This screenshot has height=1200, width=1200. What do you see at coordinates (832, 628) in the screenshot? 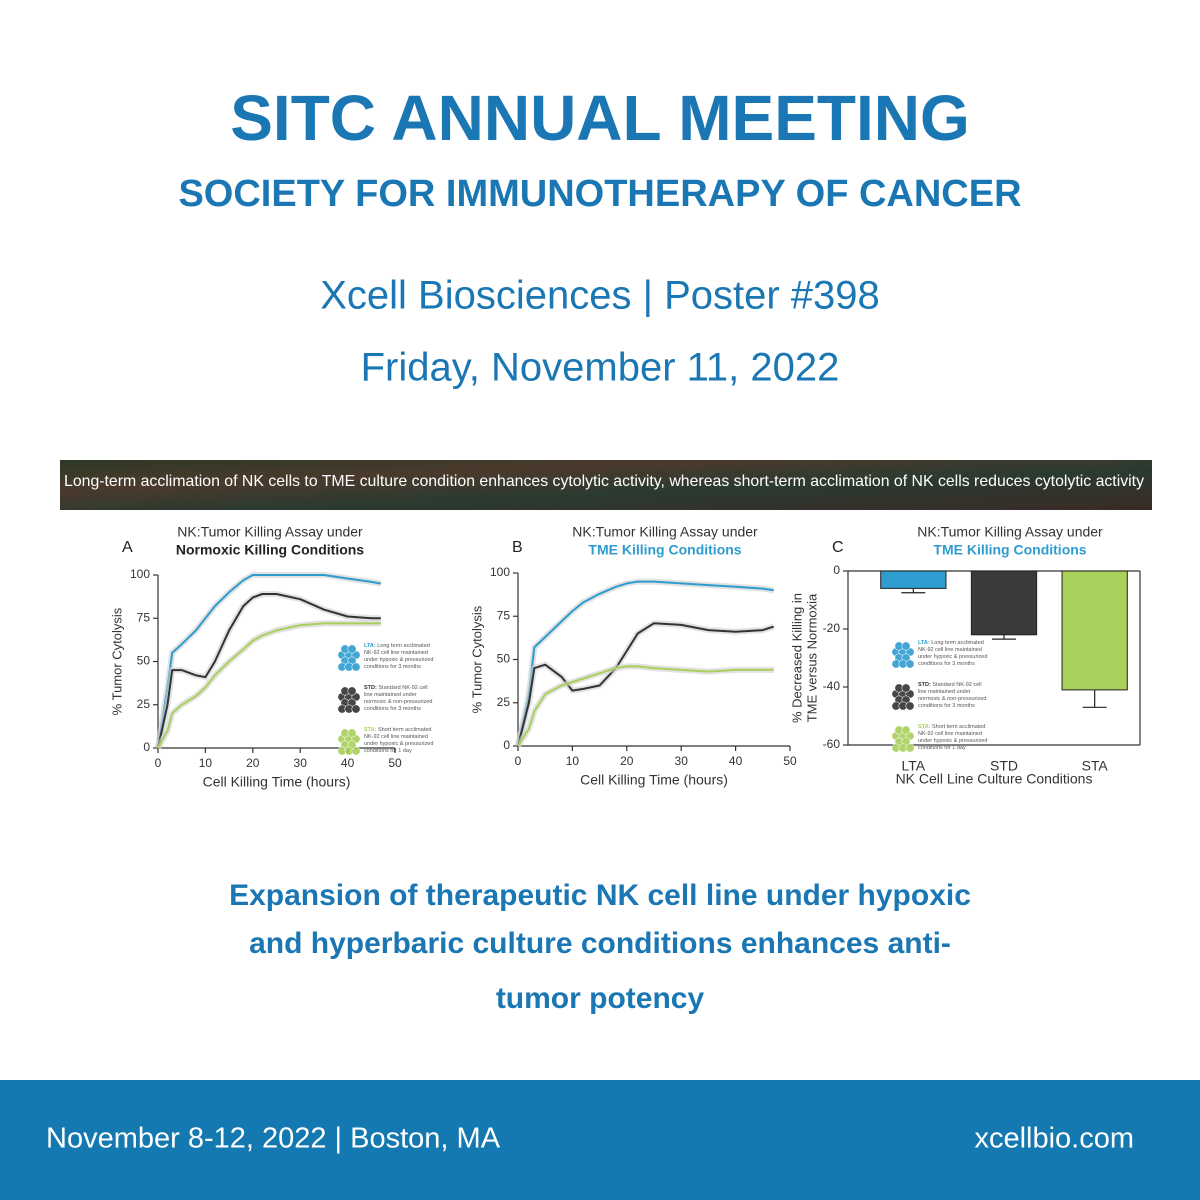
I see `y-tick-label: -20` at bounding box center [832, 628].